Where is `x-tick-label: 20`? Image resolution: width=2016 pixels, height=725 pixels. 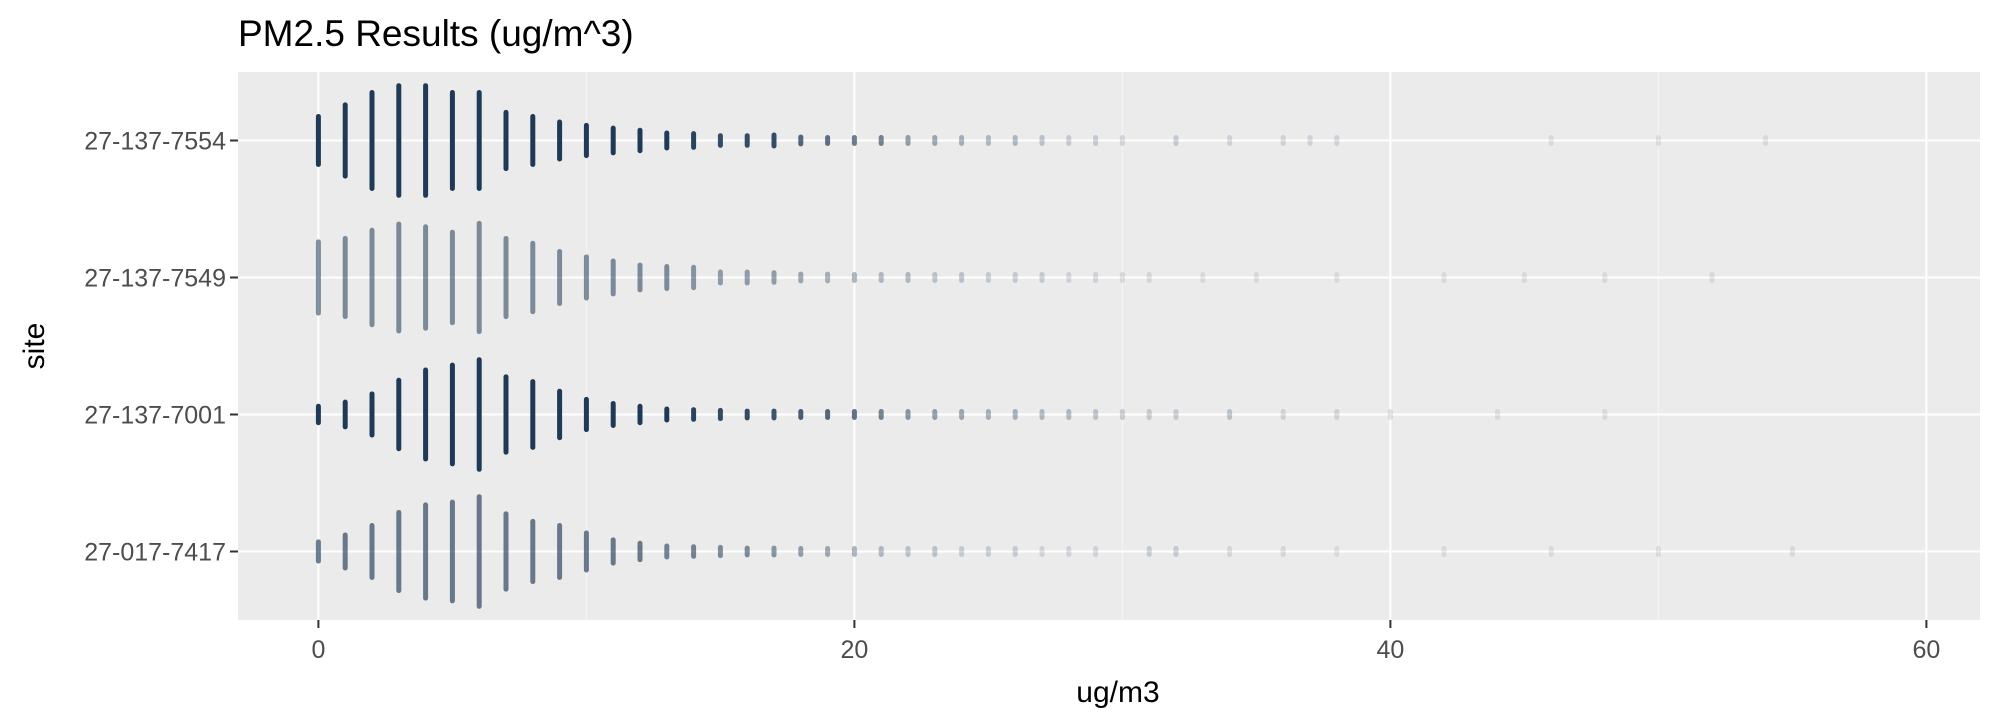 x-tick-label: 20 is located at coordinates (854, 650).